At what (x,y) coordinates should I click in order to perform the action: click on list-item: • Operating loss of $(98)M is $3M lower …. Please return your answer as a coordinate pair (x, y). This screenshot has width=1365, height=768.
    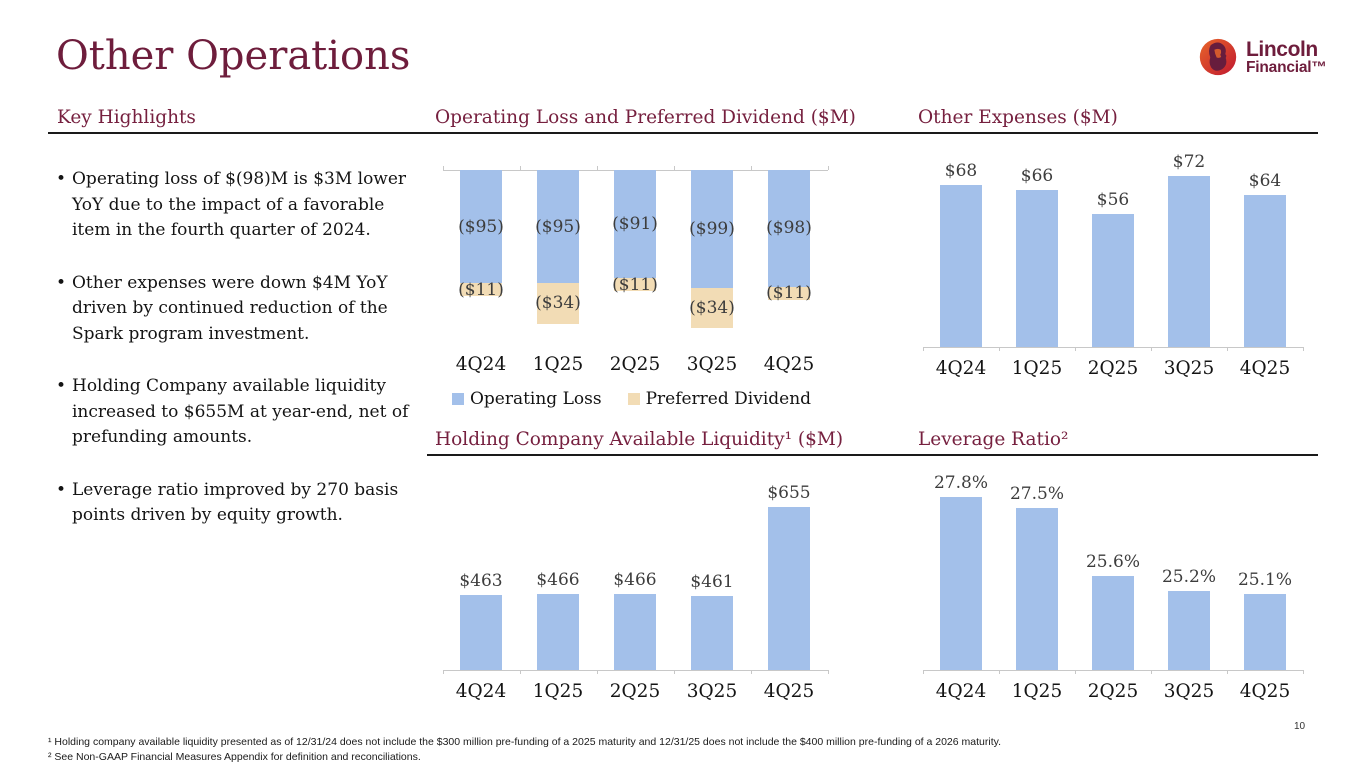
    Looking at the image, I should click on (237, 205).